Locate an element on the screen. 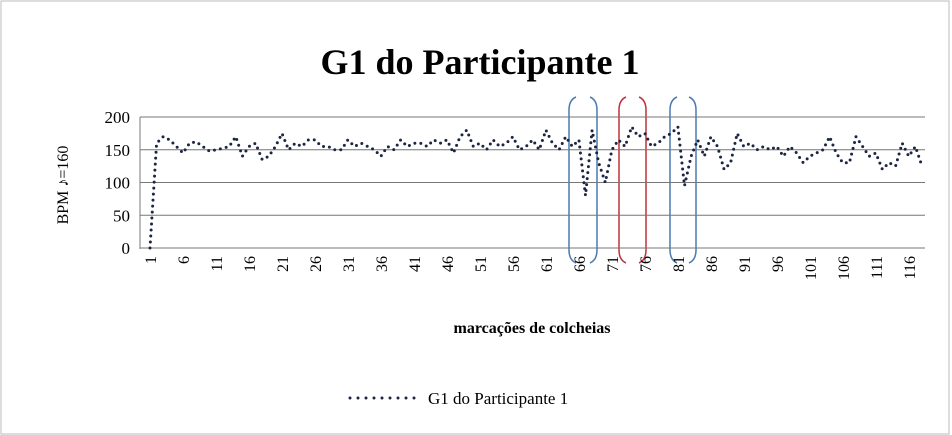 This screenshot has width=952, height=435. chart-title: G1 do Participante 1 is located at coordinates (480, 62).